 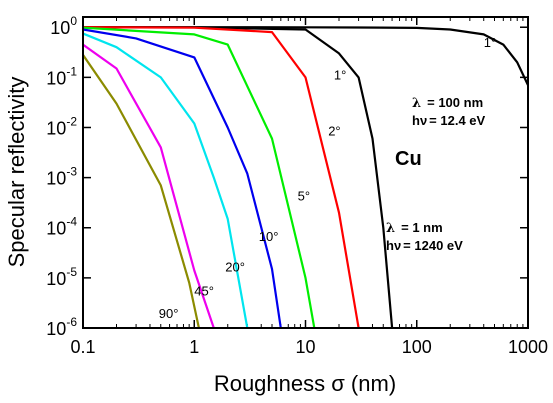 I want to click on y-tick-label: 10⁻², so click(x=61, y=126).